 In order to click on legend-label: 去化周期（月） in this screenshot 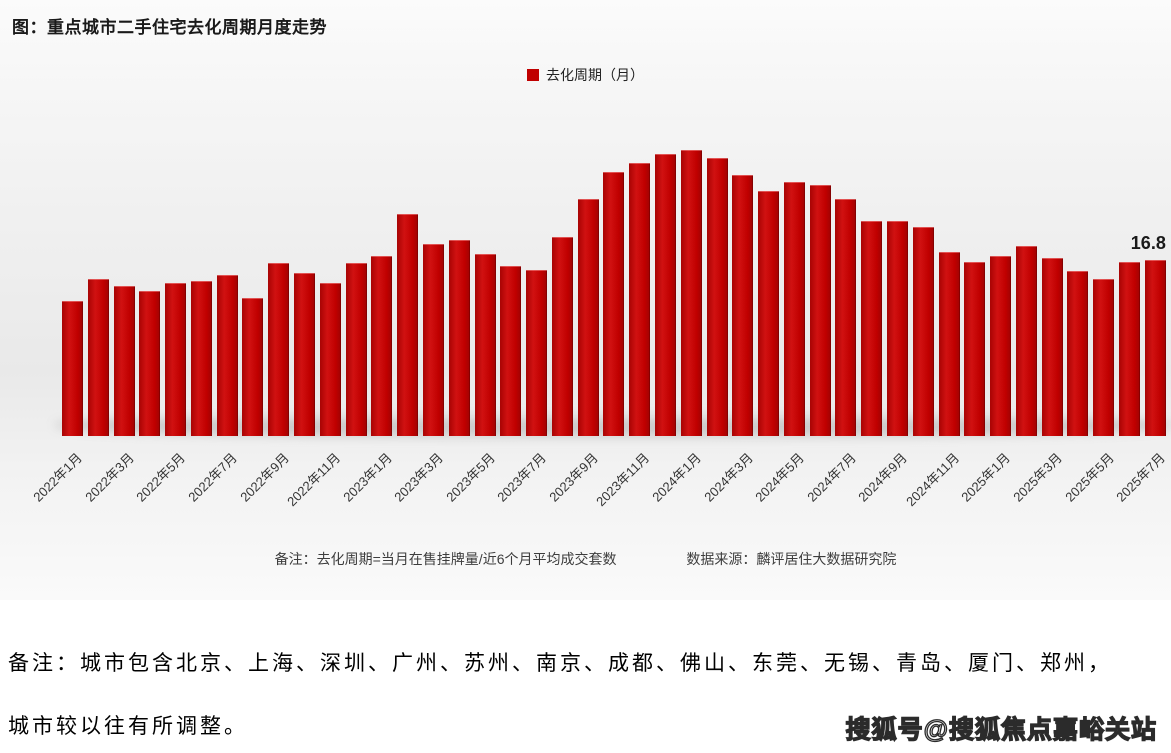, I will do `click(595, 75)`.